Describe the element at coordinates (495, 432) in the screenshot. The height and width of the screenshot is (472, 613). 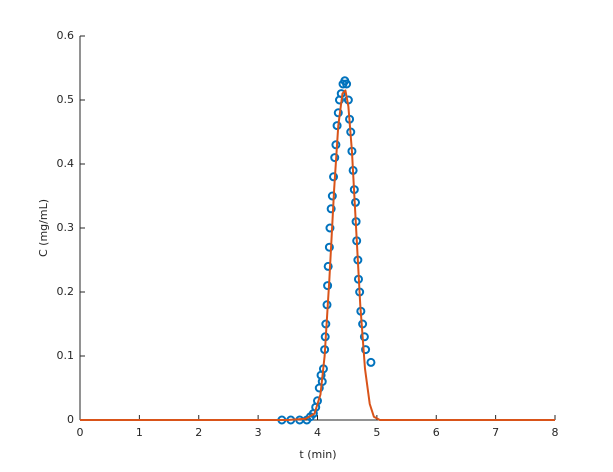
I see `x-tick-label: 7` at that location.